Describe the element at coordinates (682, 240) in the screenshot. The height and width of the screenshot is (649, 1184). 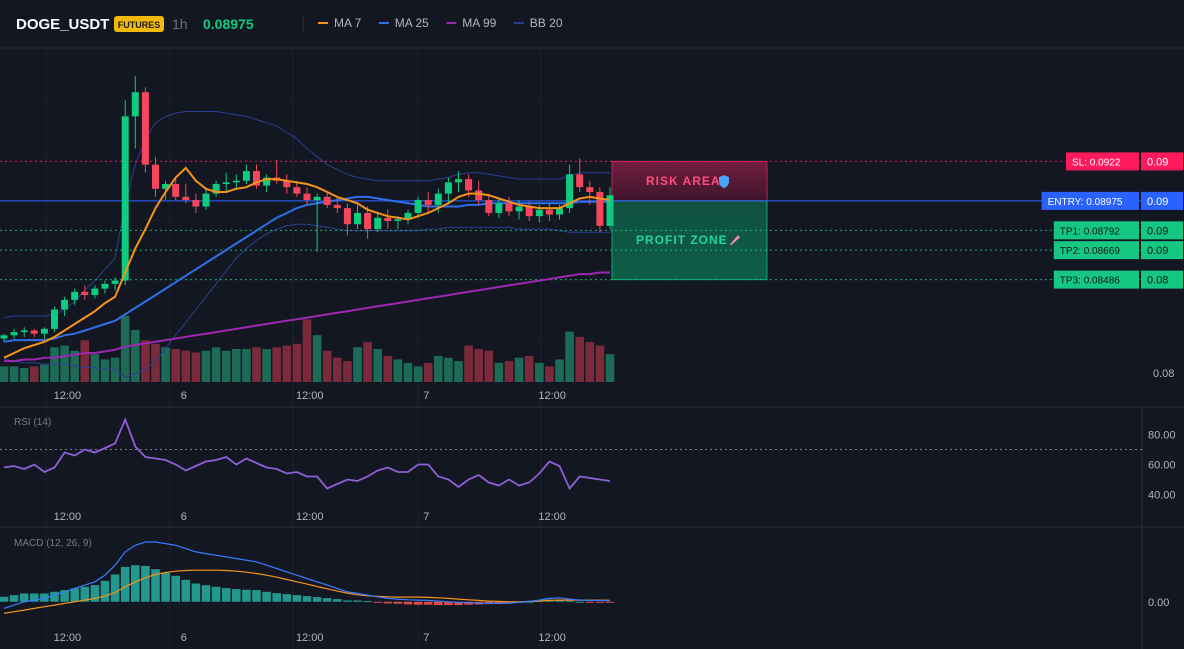
I see `profit-zone-label: PROFIT ZONE` at that location.